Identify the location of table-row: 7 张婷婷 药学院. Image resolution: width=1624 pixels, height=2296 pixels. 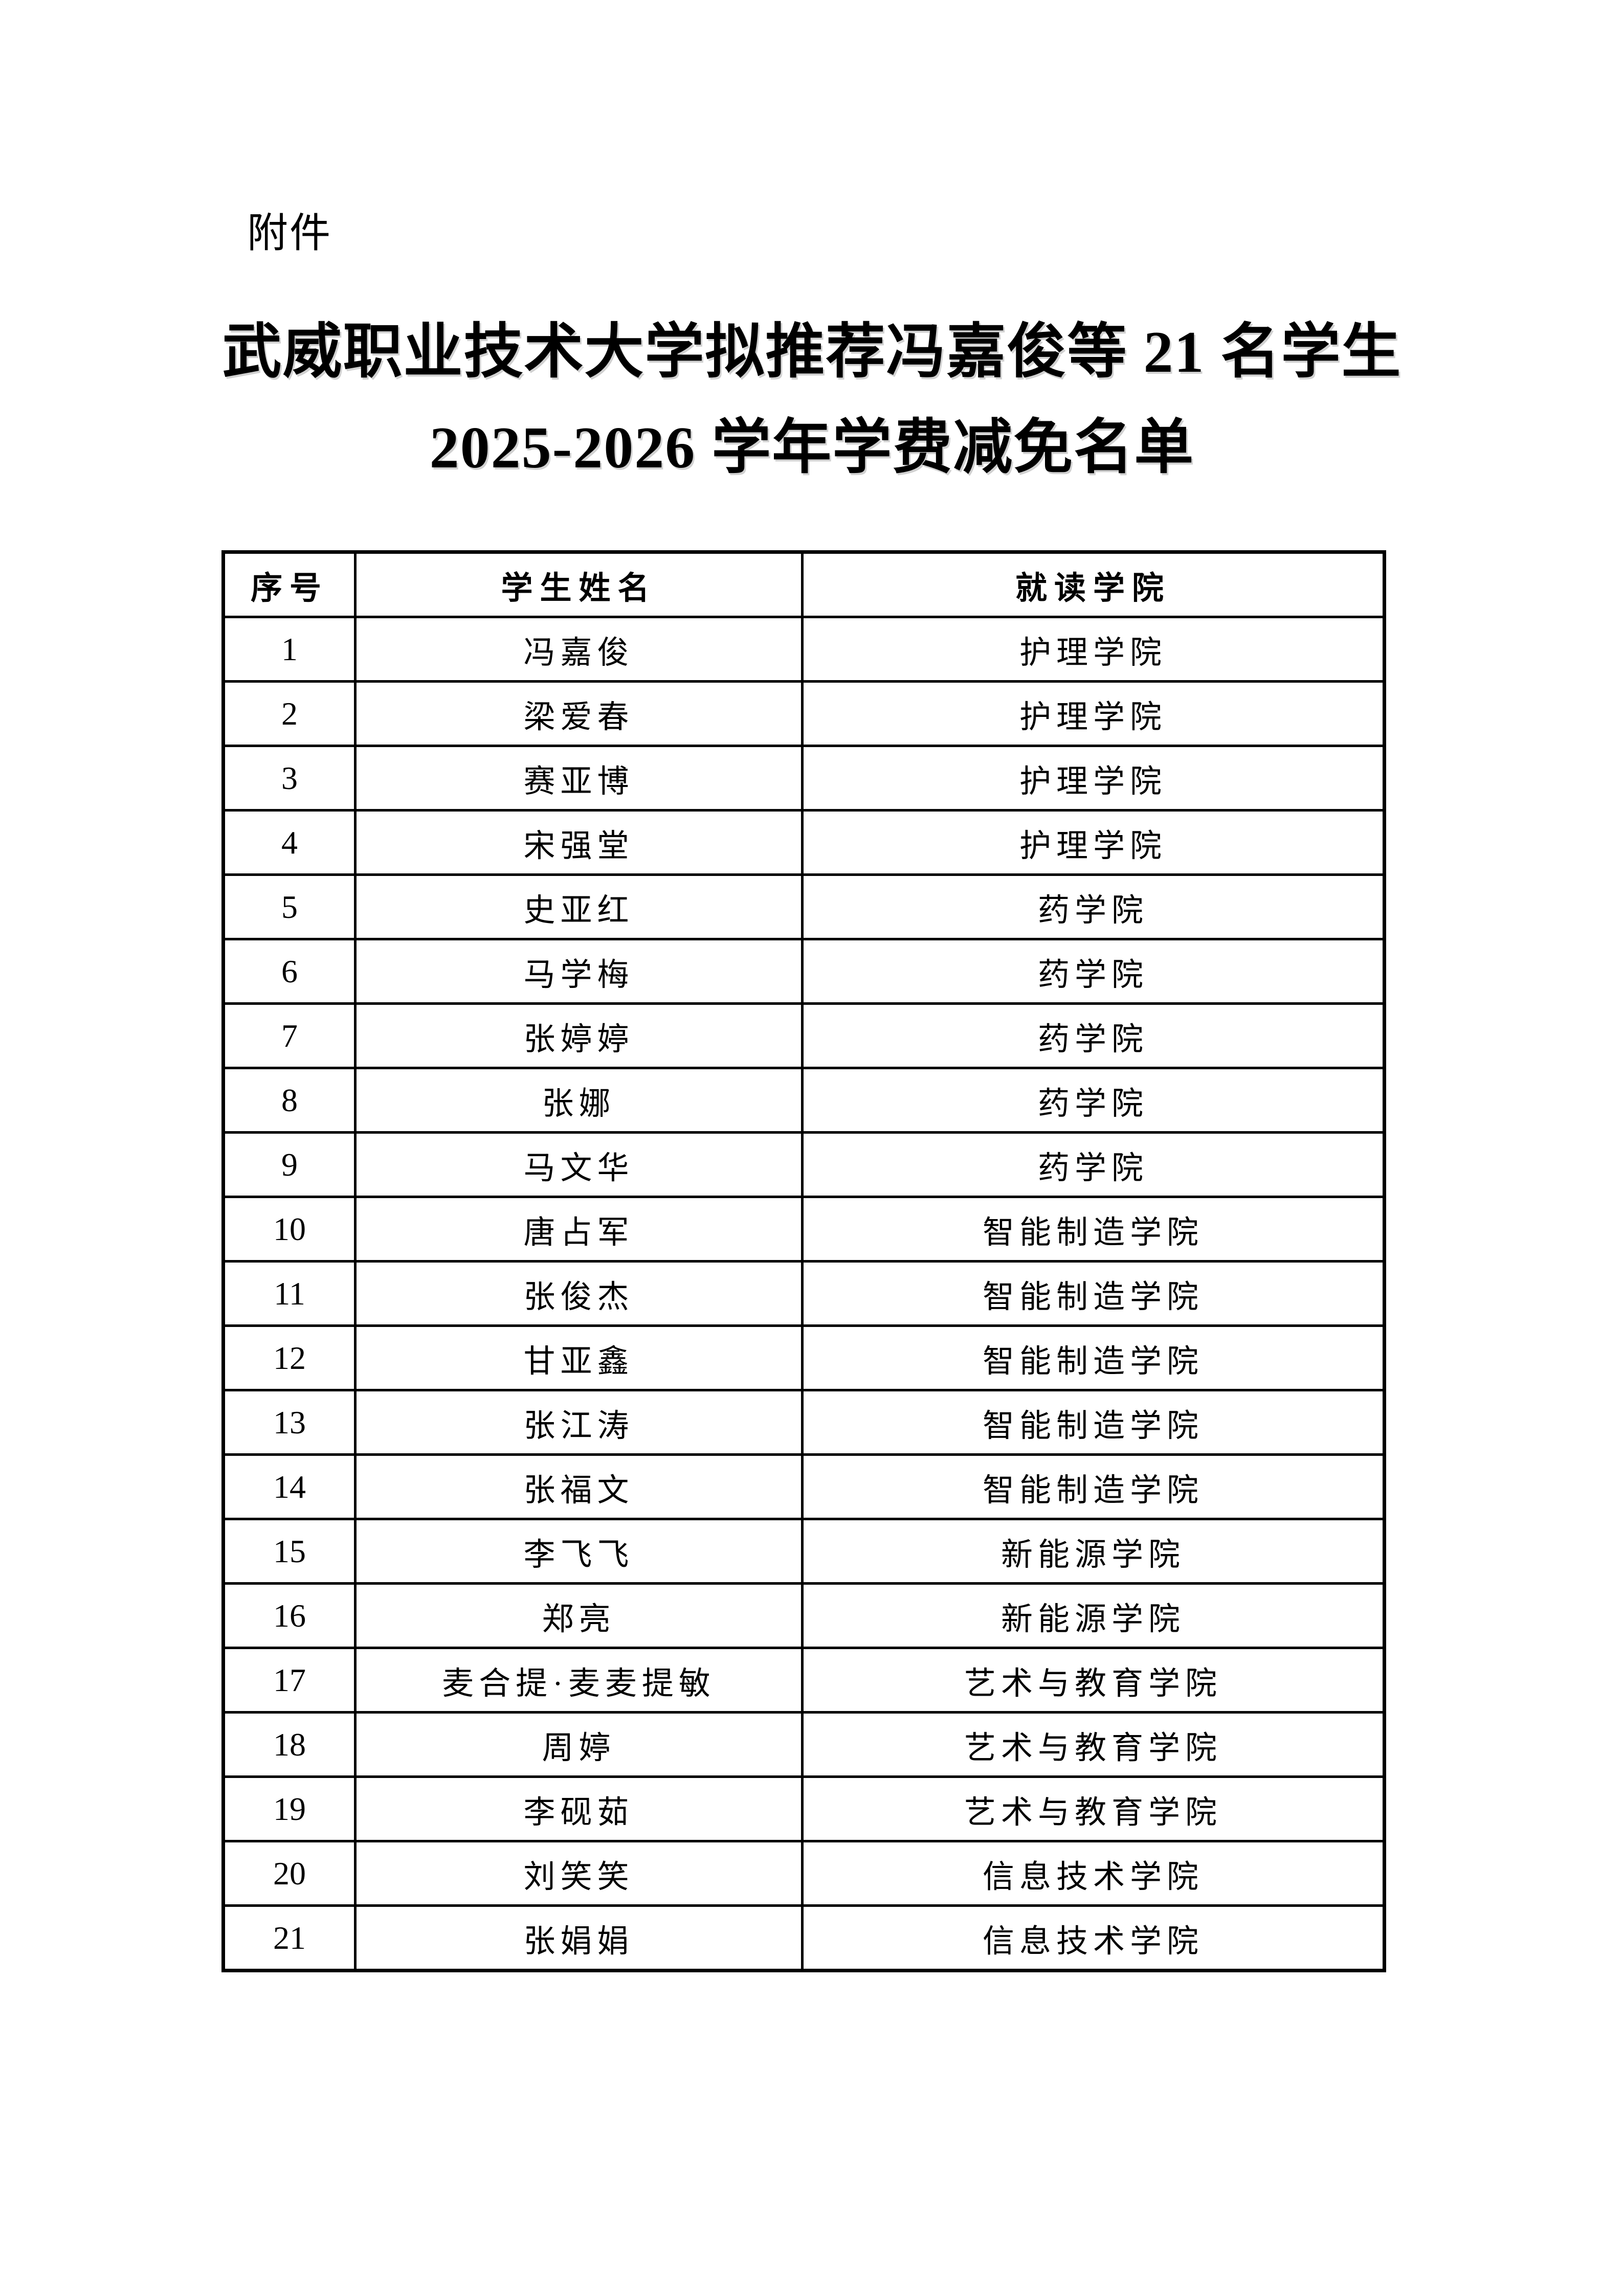
(804, 1036).